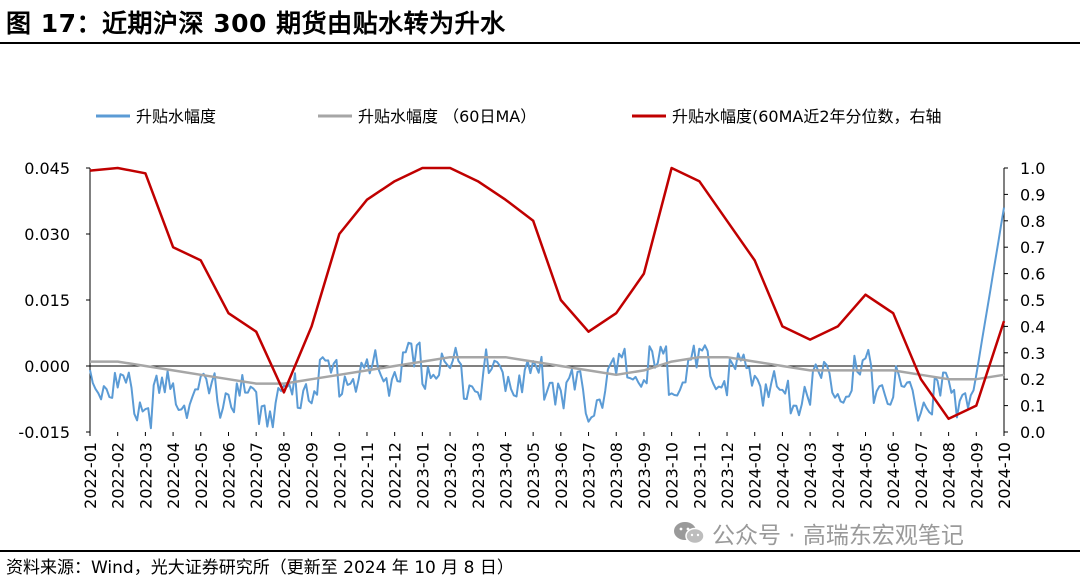 This screenshot has width=1080, height=578. Describe the element at coordinates (1032, 221) in the screenshot. I see `y-right-tick-label: 0.8` at that location.